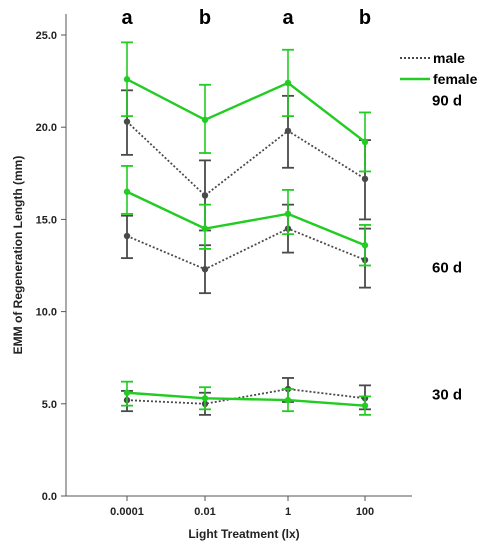 This screenshot has height=550, width=496. I want to click on female-line-30d, so click(246, 399).